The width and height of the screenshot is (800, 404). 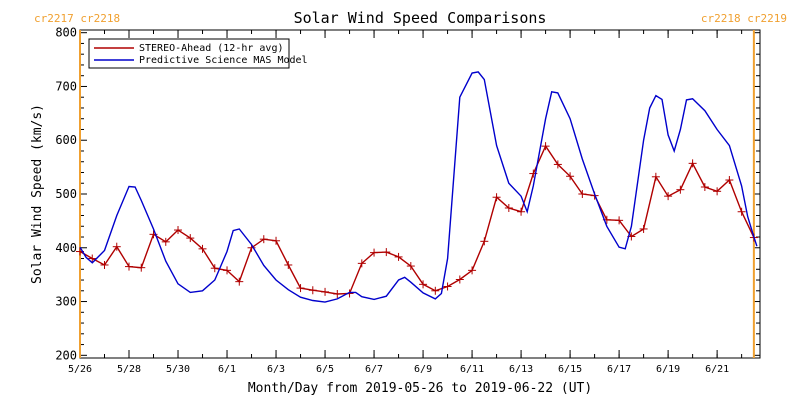 I want to click on legend-box, so click(x=189, y=53).